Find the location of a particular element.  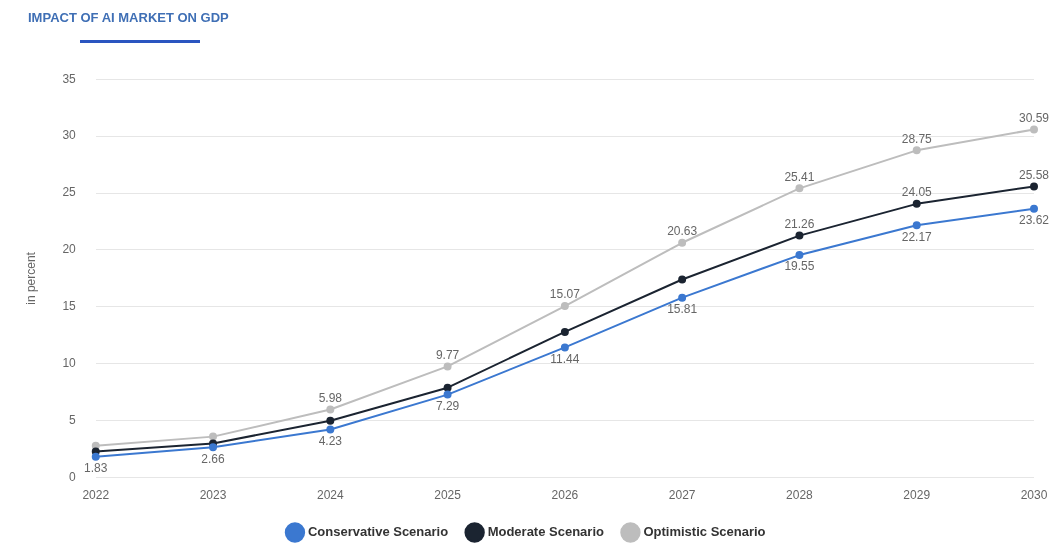

y-tick-label: 20 is located at coordinates (69, 249).